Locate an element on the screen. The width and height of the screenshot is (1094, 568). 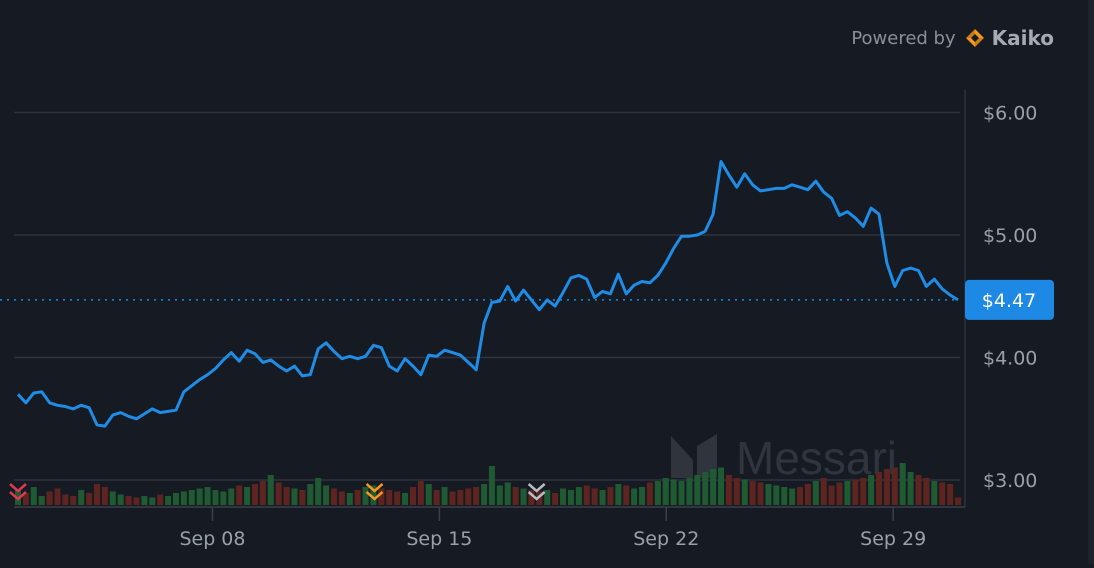
powered-by-attribution: Powered by Kaiko is located at coordinates (952, 38).